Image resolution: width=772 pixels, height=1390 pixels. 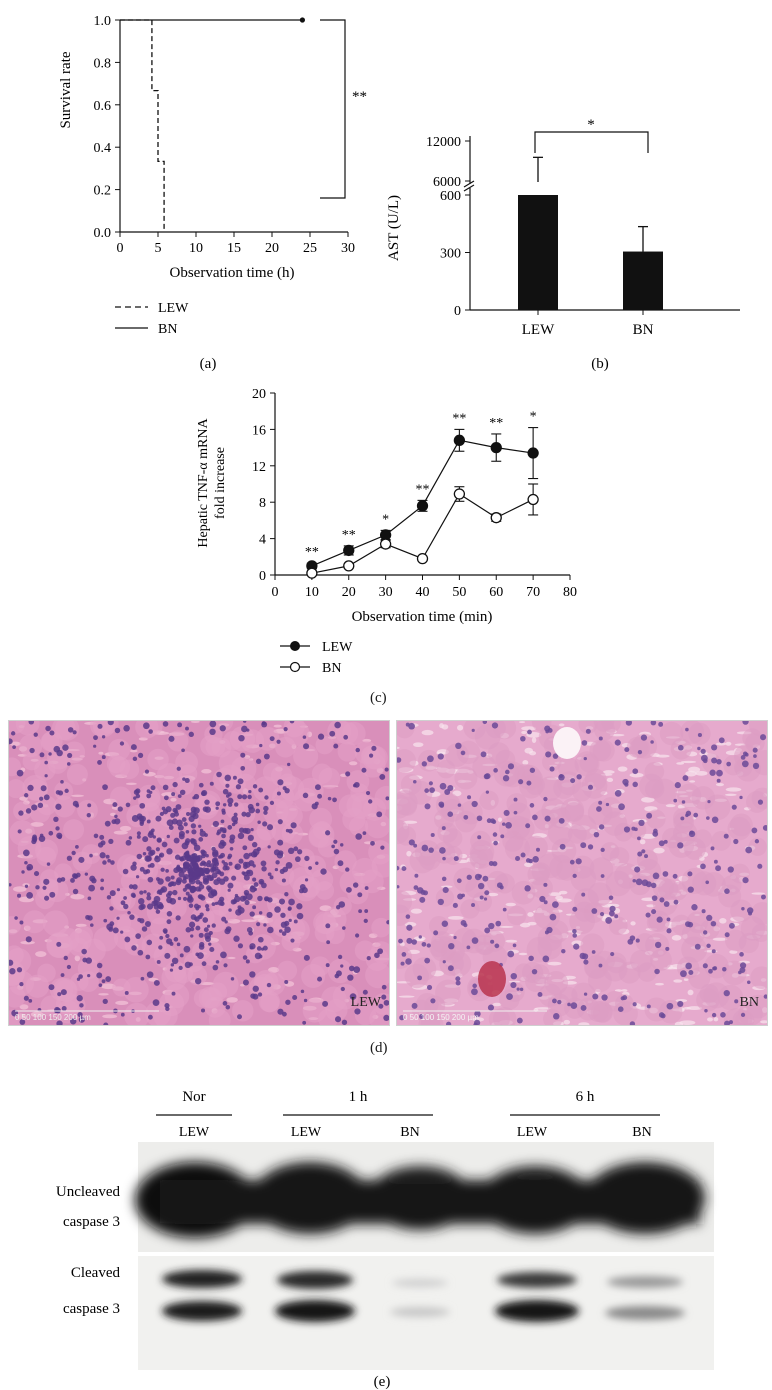 What do you see at coordinates (358, 1097) in the screenshot?
I see `blot-group-header-1h: 1 h` at bounding box center [358, 1097].